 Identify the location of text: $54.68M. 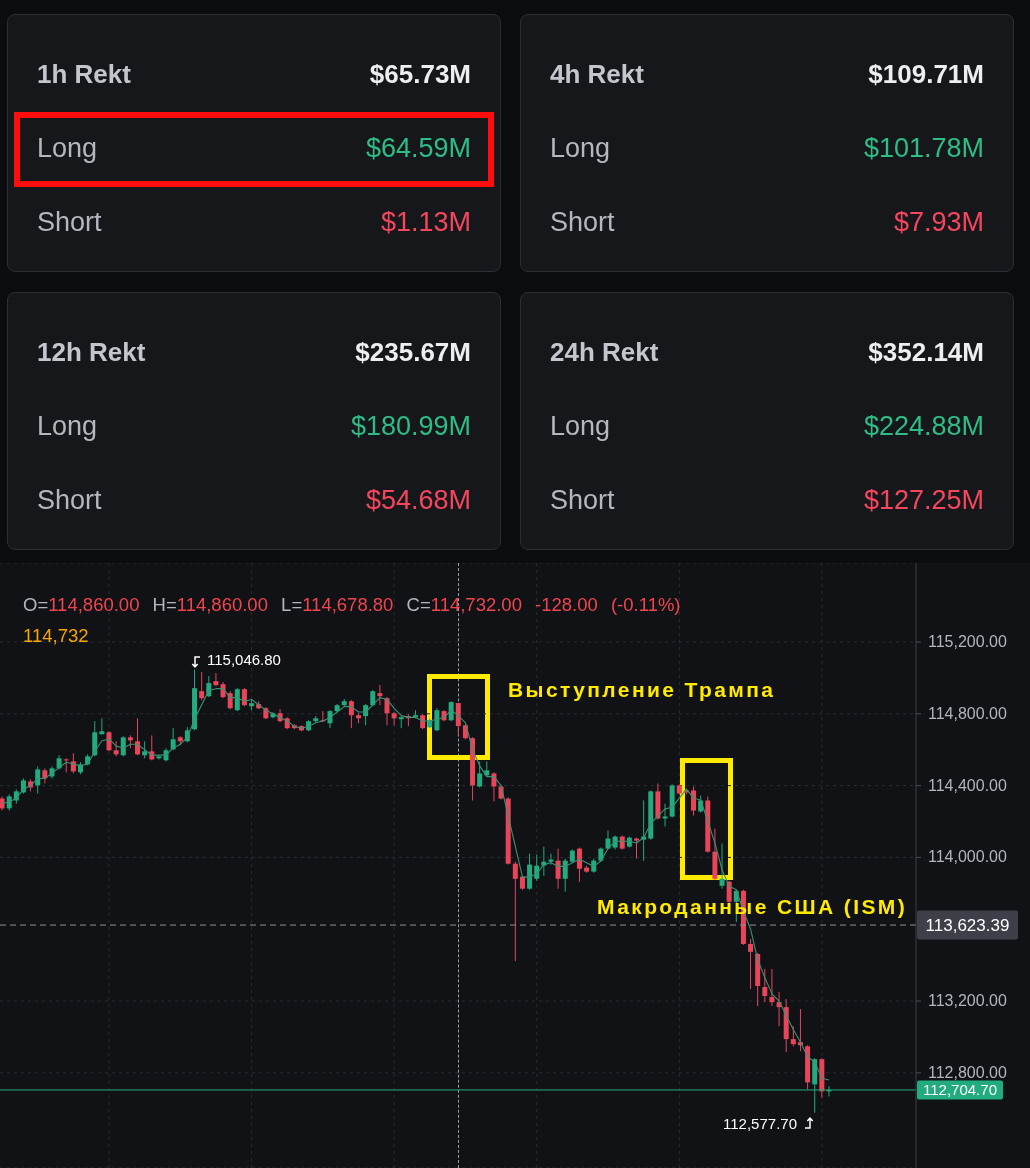
(418, 499).